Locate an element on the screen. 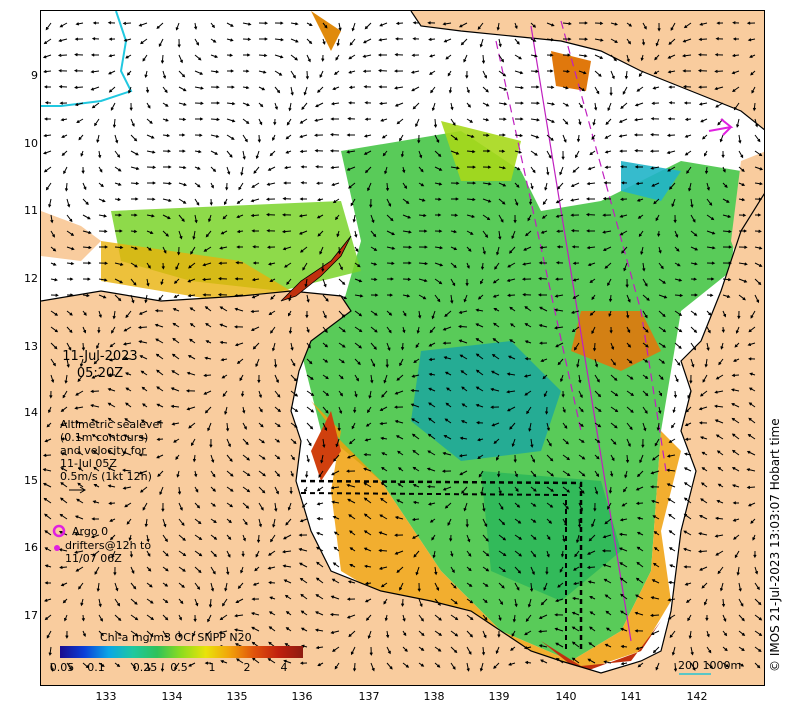 This screenshot has height=716, width=792. altimetry-line-5: 0.5m/s (1kt 12h) is located at coordinates (106, 476).